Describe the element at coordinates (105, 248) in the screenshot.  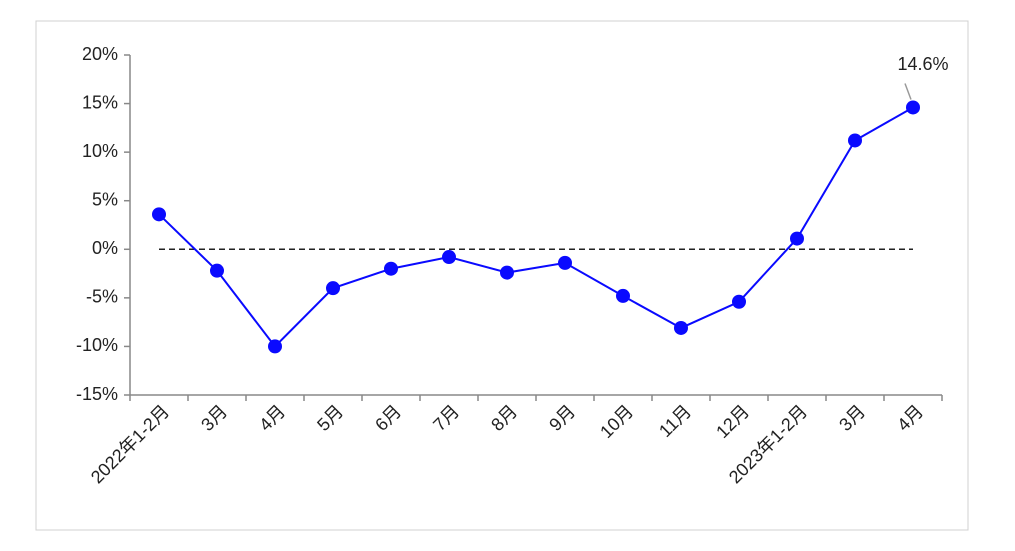
I see `y-tick-label: 0%` at that location.